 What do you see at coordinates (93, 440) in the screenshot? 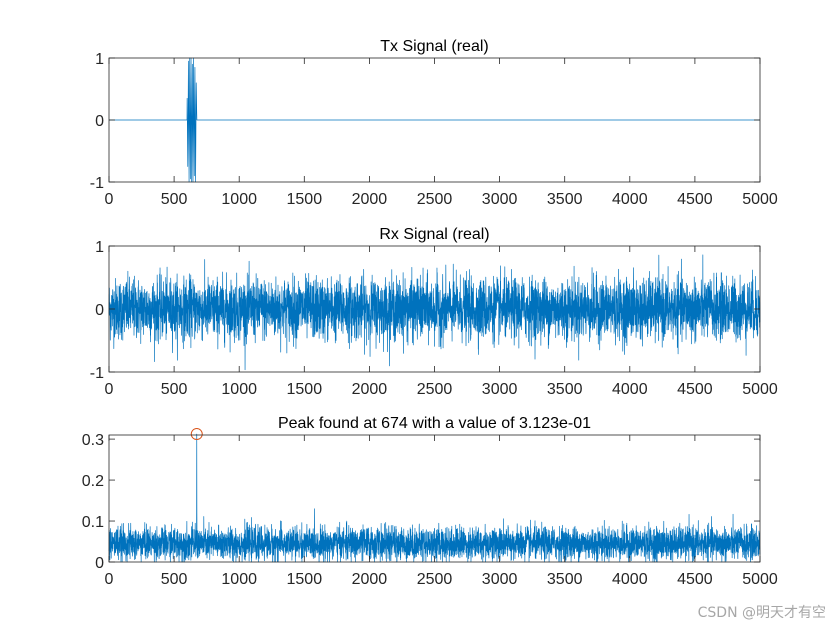
I see `y-tick-label: 0.3` at bounding box center [93, 440].